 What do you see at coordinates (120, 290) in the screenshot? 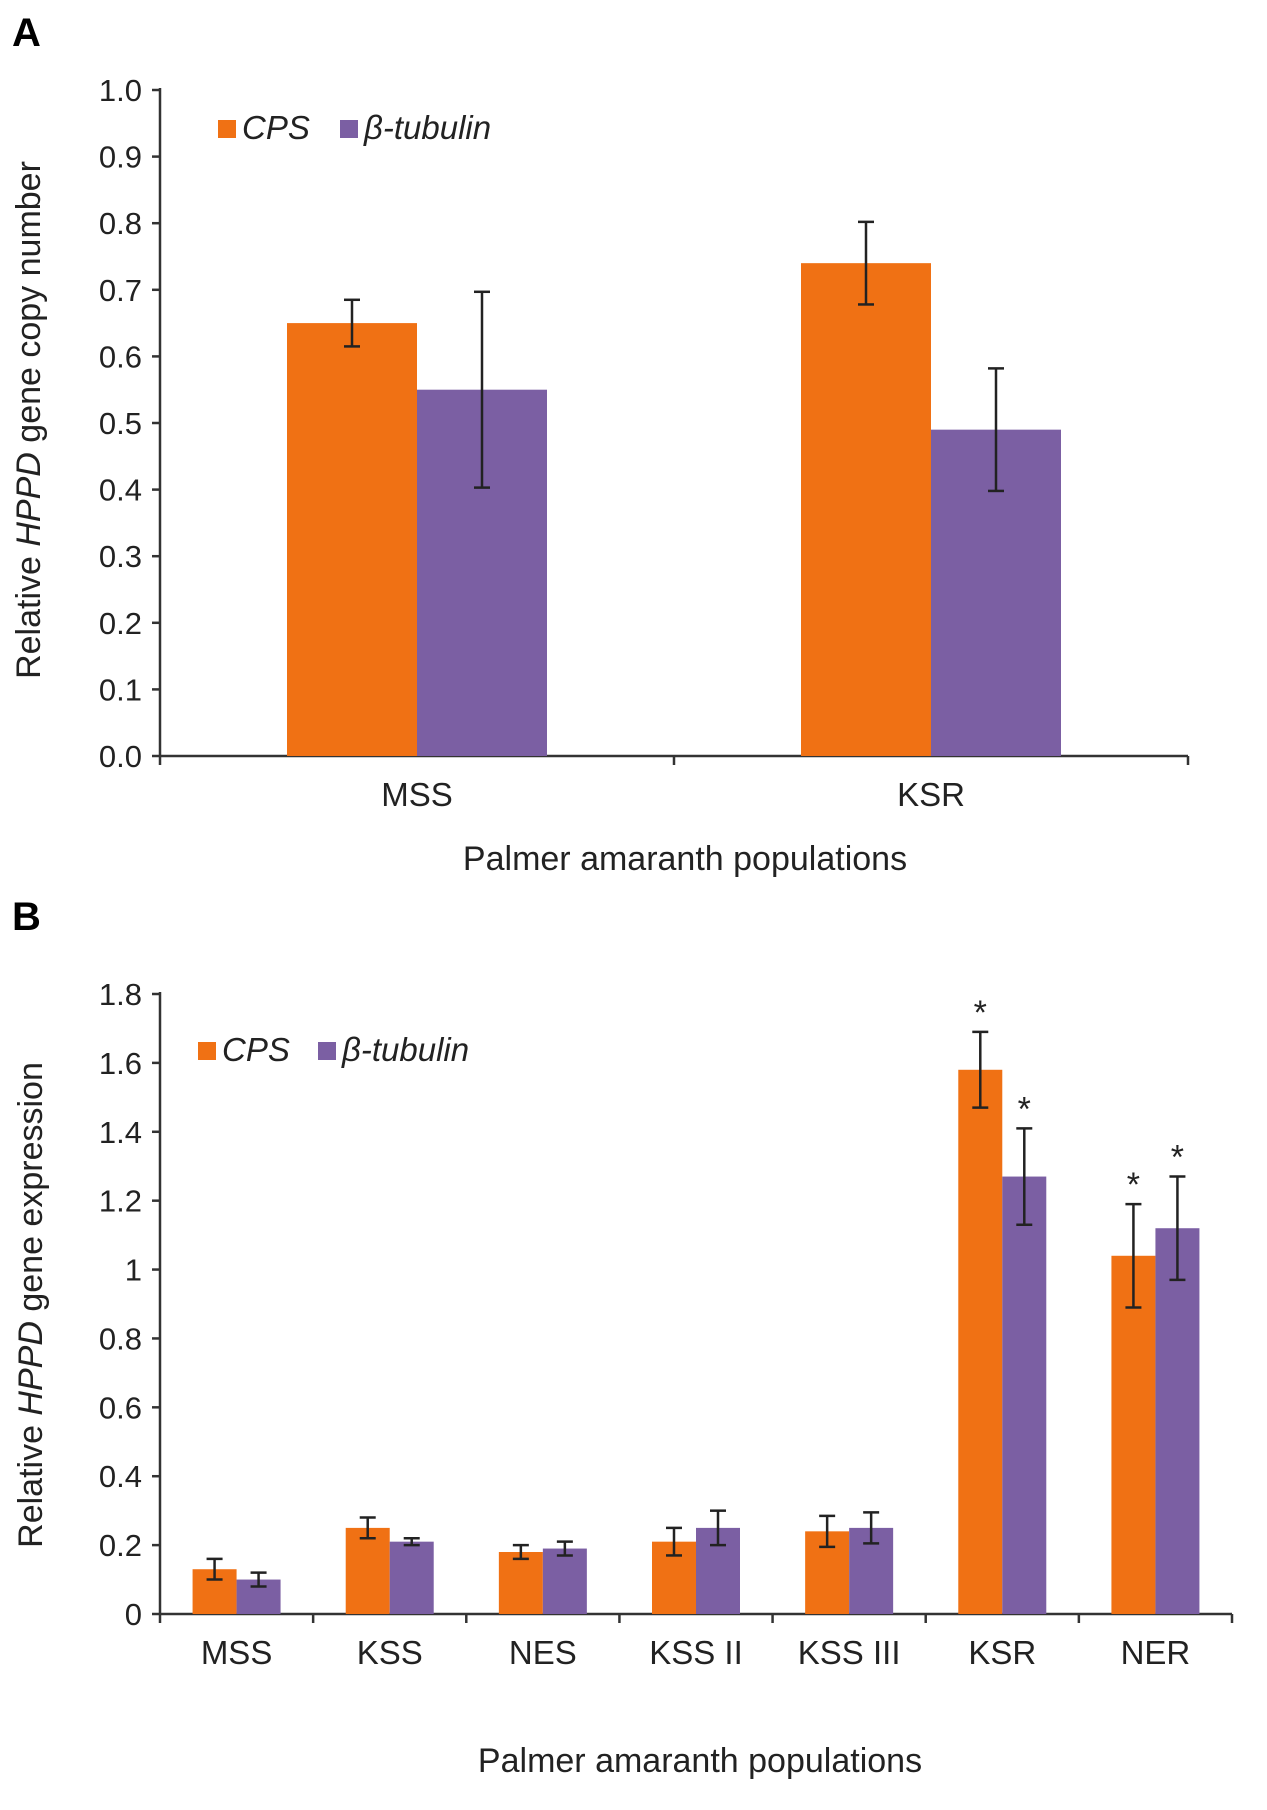
I see `y-tick-label: 0.7` at bounding box center [120, 290].